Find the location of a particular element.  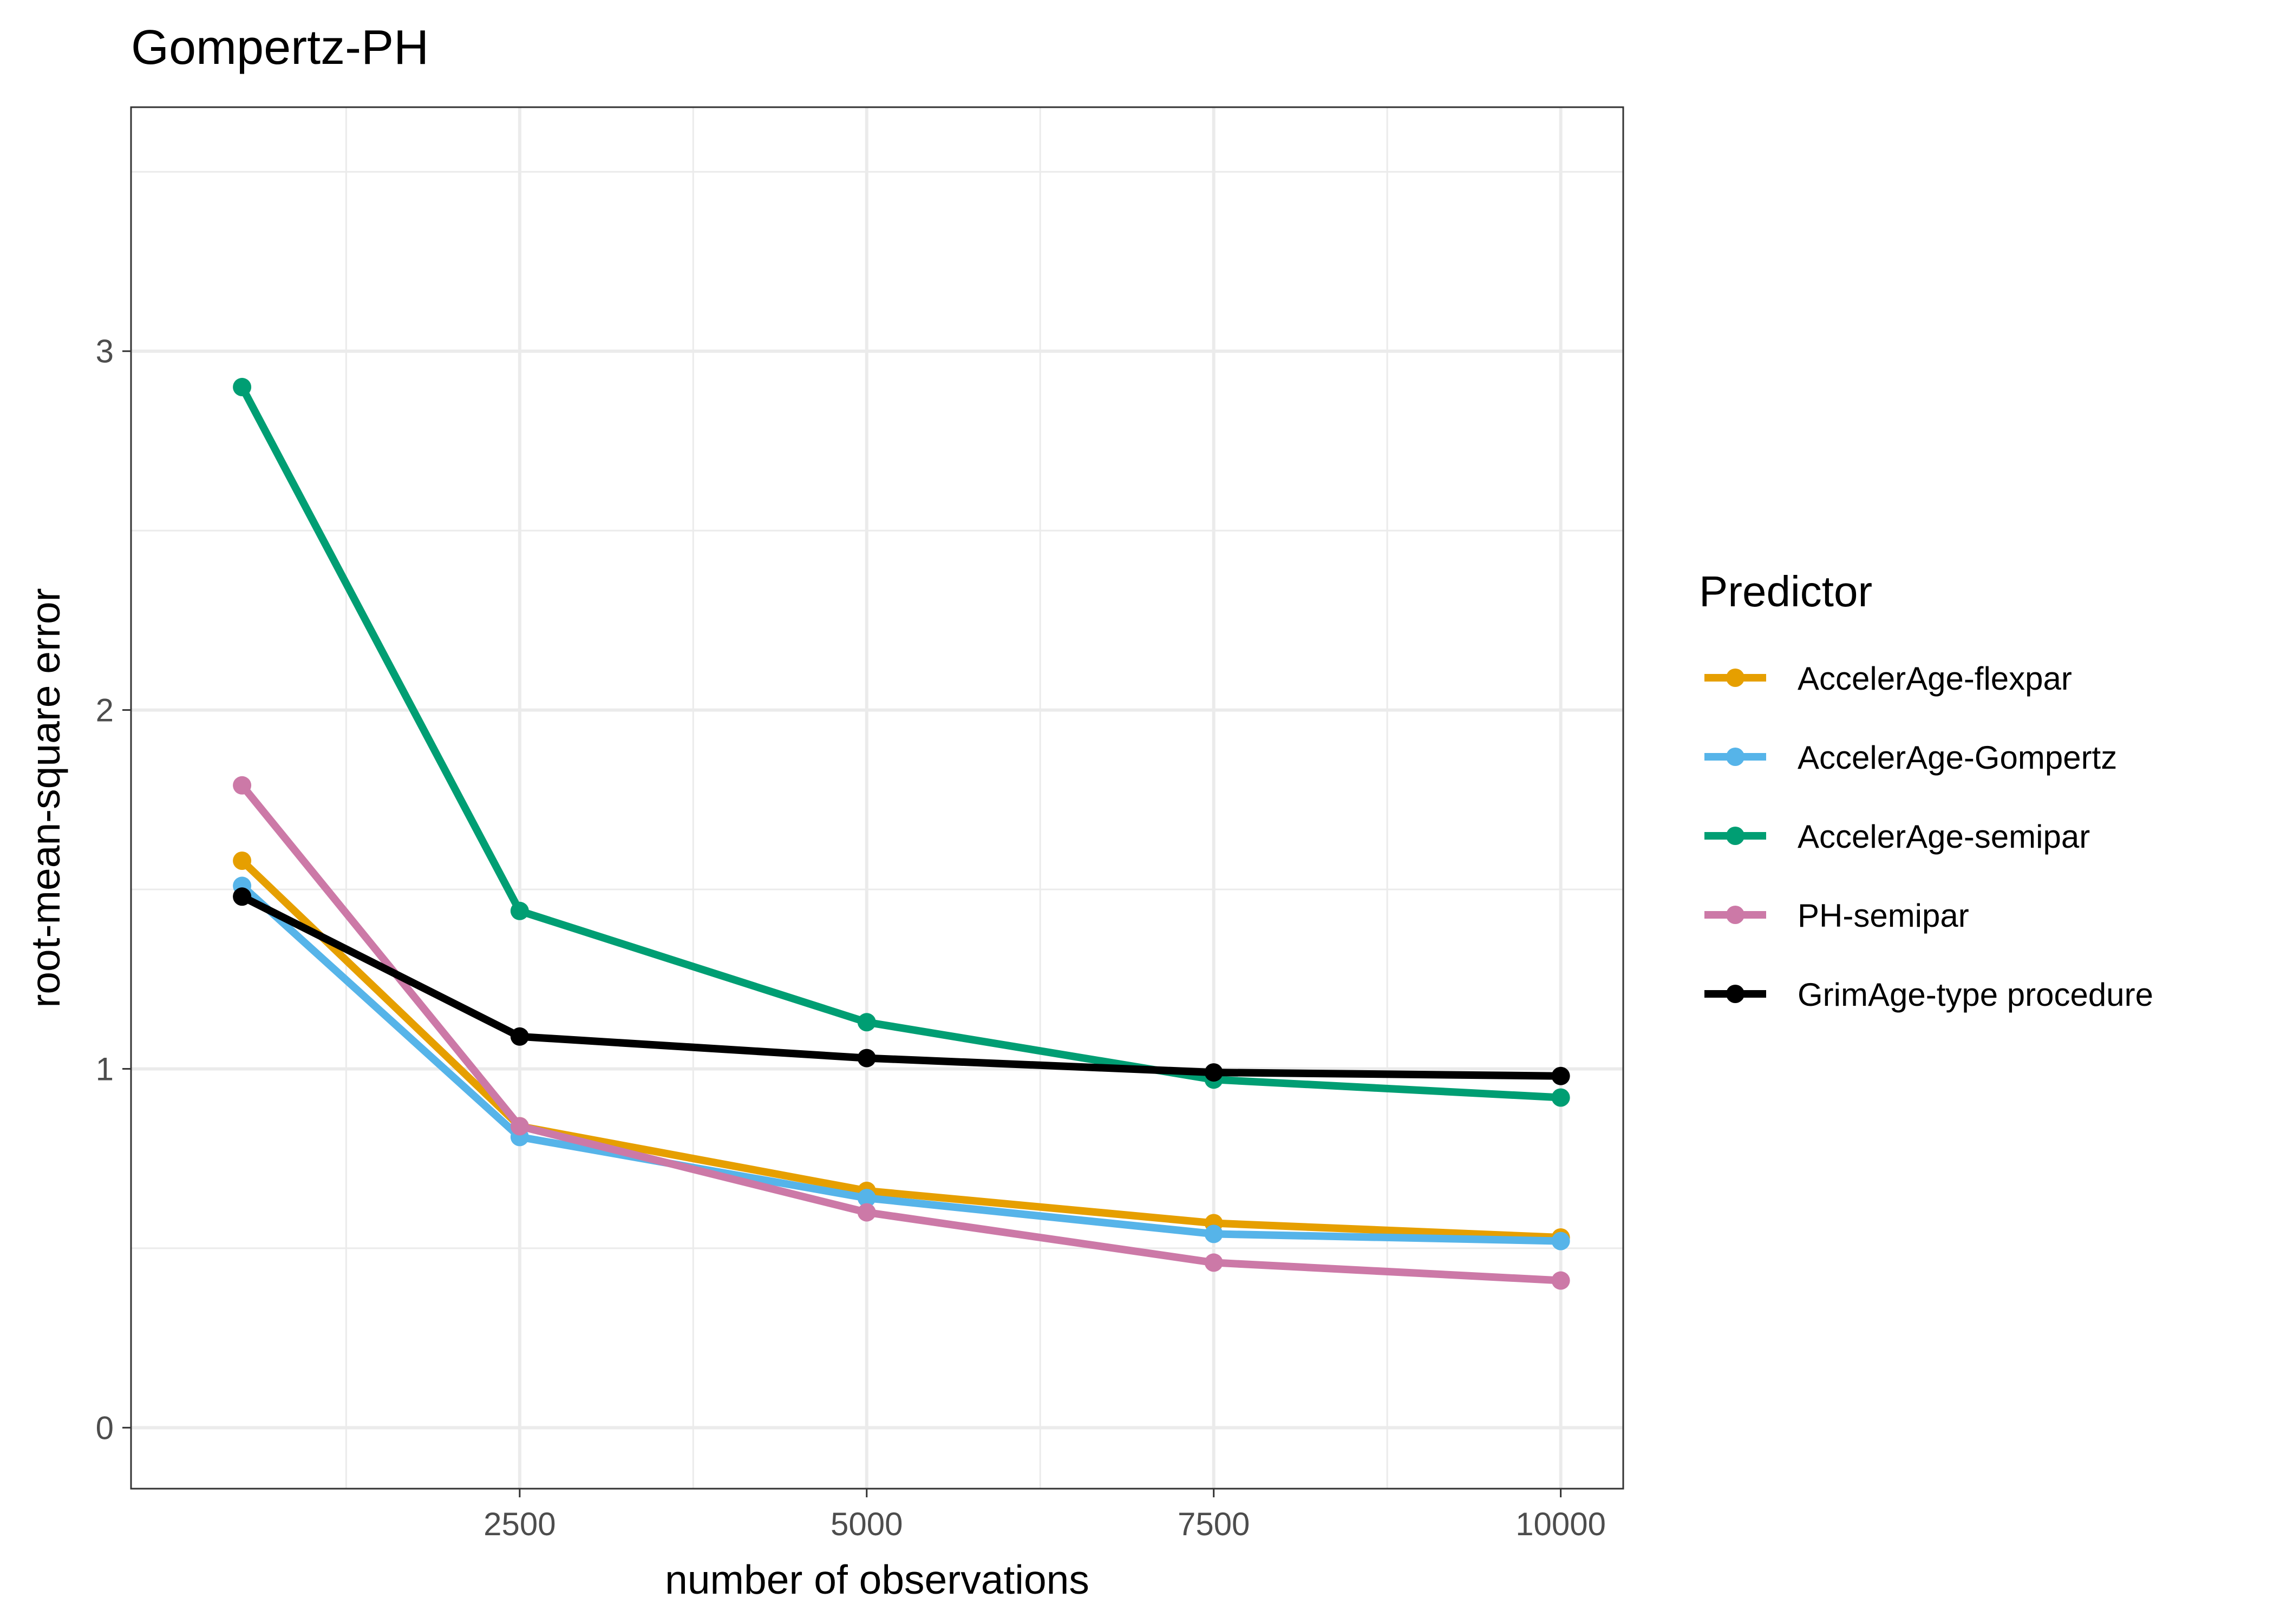

y-tick-label: 1 is located at coordinates (105, 1069).